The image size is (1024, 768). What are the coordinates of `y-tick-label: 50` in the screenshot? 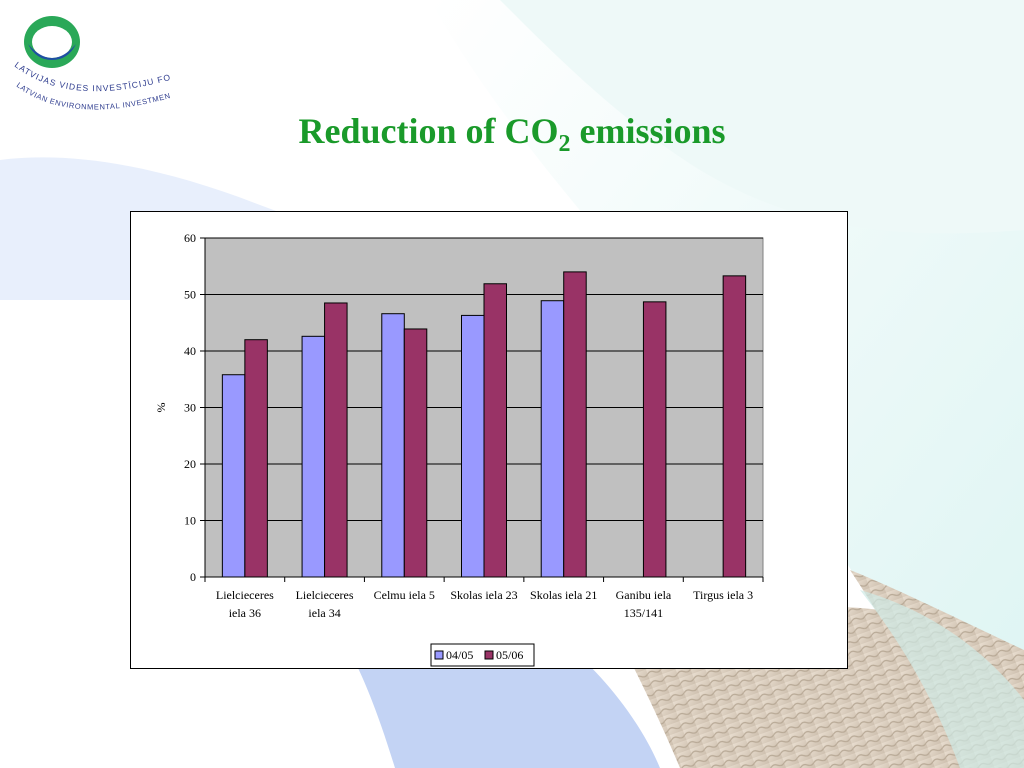 It's located at (190, 295).